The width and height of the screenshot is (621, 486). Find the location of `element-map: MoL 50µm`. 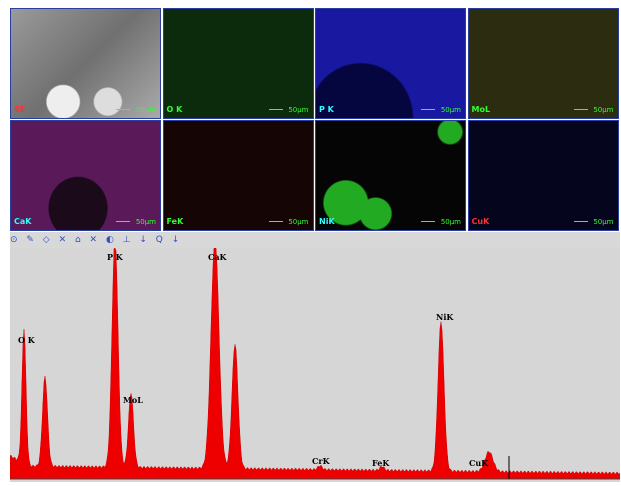

element-map: MoL 50µm is located at coordinates (543, 63).